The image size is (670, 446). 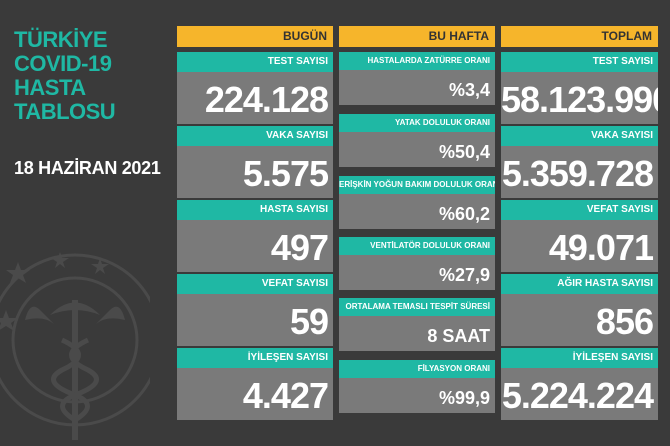 I want to click on card-label: HASTA SAYISI, so click(x=255, y=210).